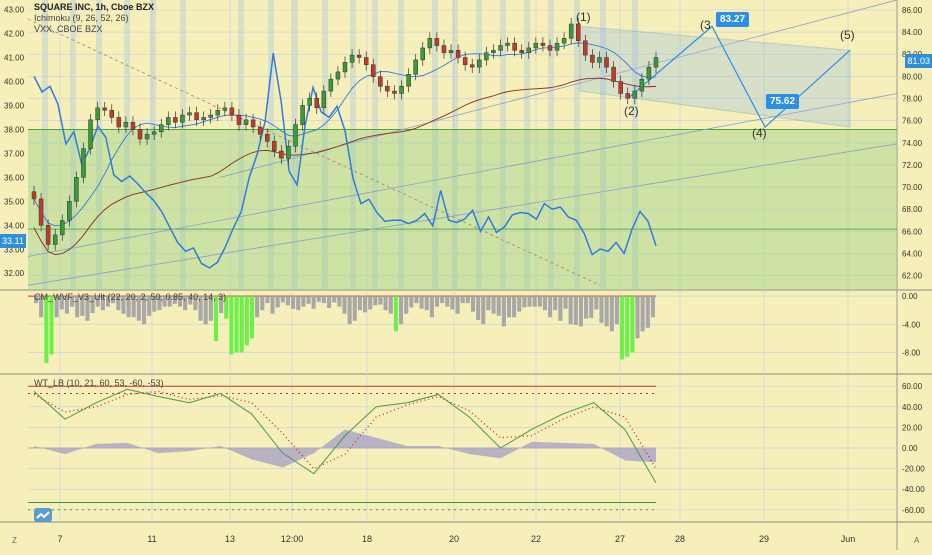  What do you see at coordinates (14, 105) in the screenshot?
I see `y-left-tick-label: 39.00` at bounding box center [14, 105].